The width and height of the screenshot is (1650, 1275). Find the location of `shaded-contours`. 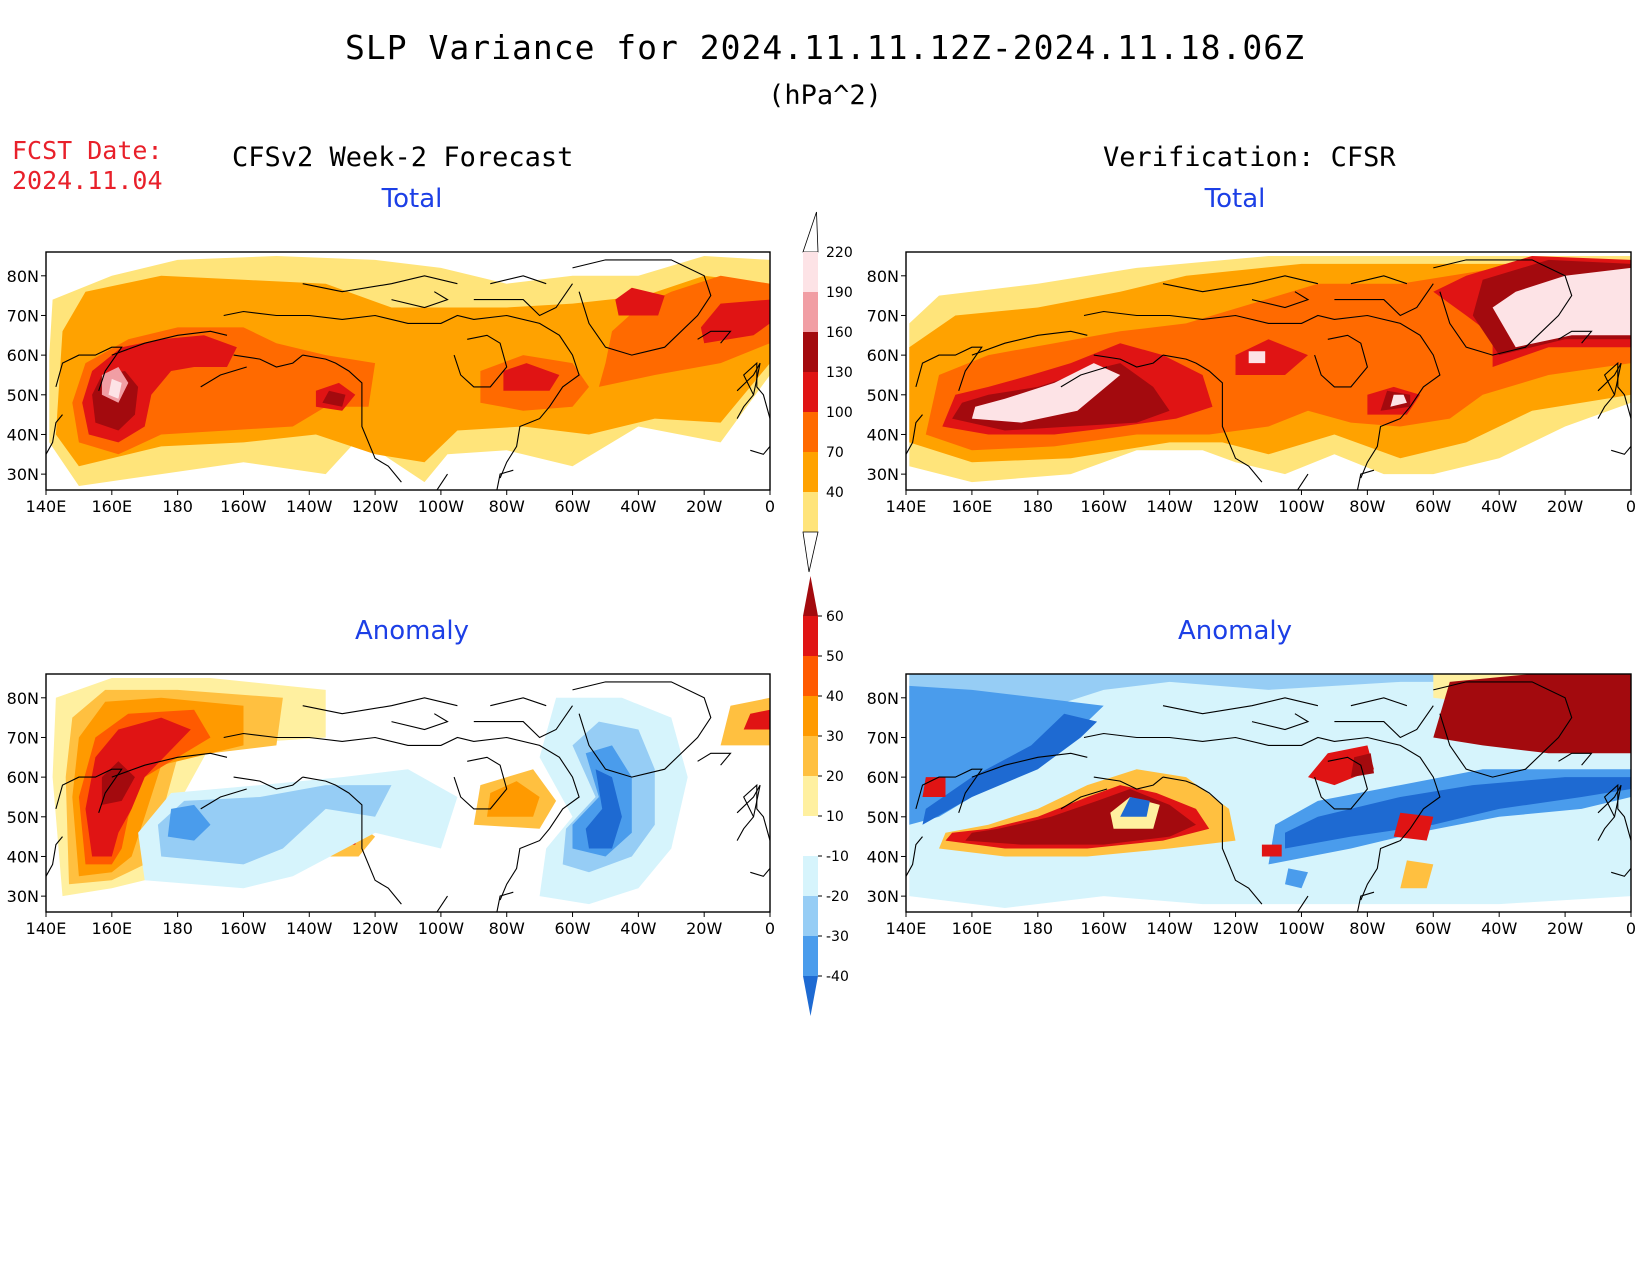

shaded-contours is located at coordinates (1270, 369).